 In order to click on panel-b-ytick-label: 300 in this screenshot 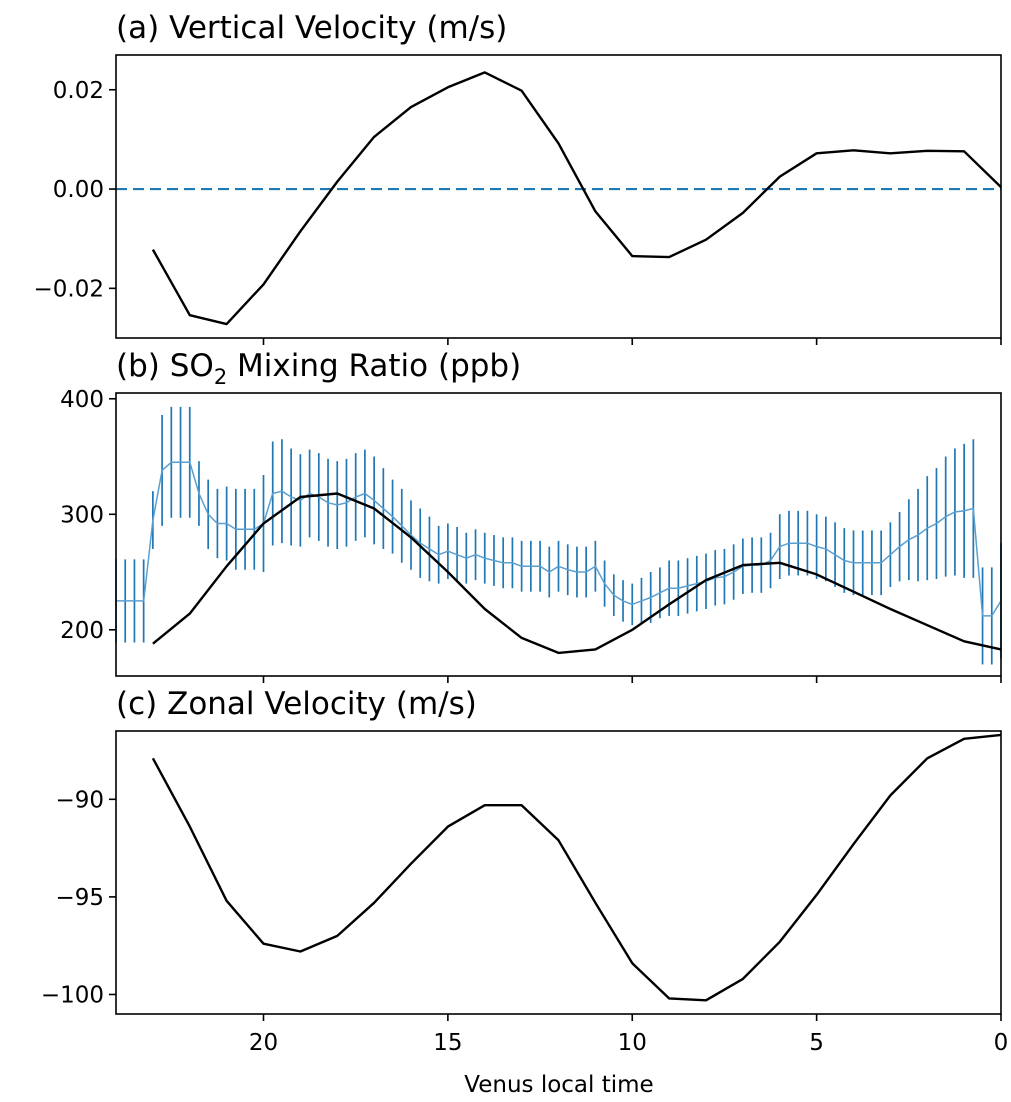, I will do `click(82, 515)`.